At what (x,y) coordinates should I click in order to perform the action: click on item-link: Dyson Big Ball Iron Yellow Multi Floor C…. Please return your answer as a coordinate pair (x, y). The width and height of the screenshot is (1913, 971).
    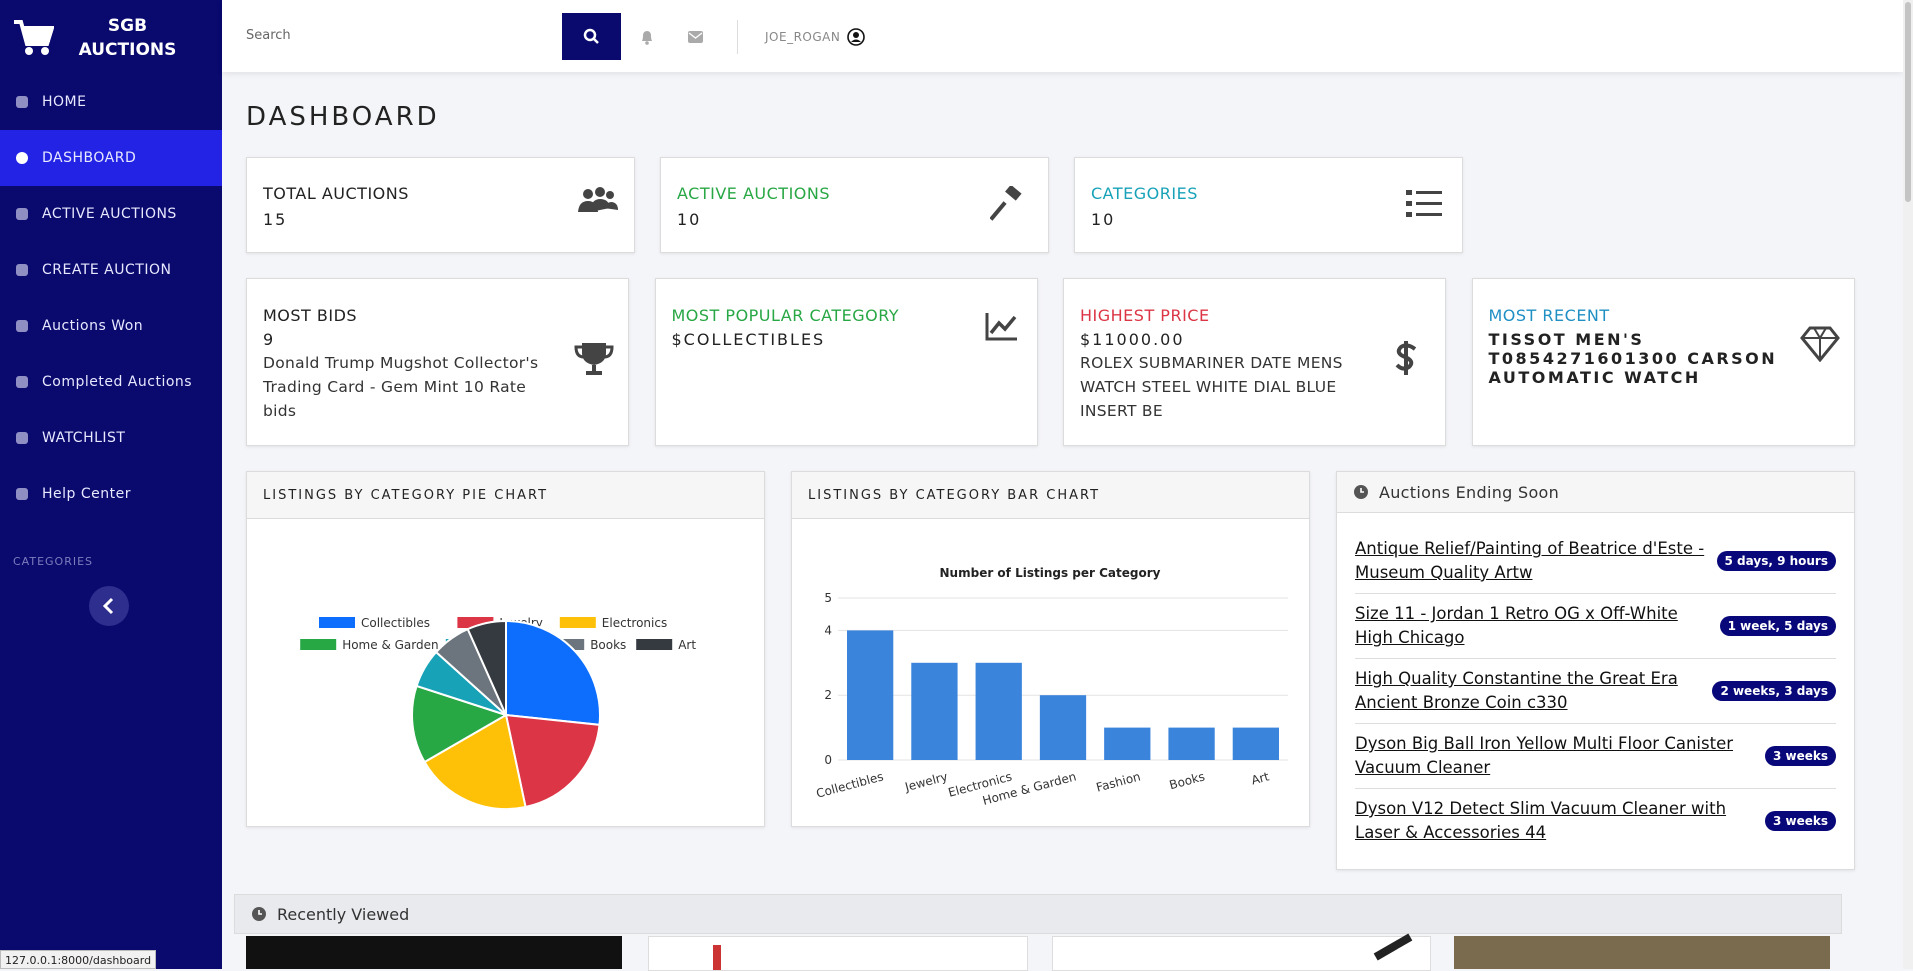
    Looking at the image, I should click on (1544, 755).